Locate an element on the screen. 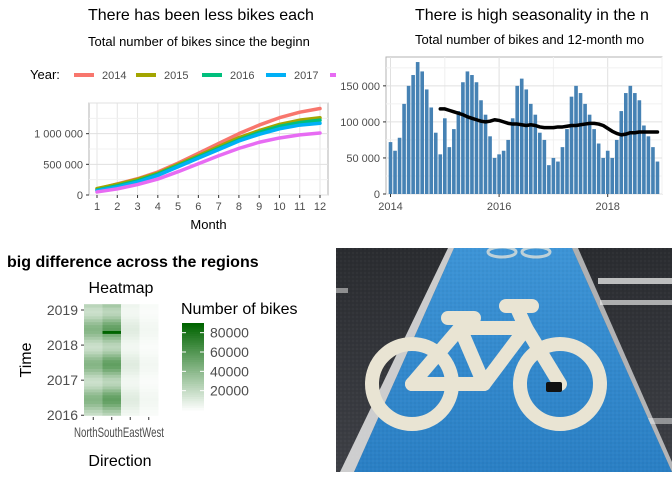 This screenshot has width=672, height=480. legend-tick-label: 40000 is located at coordinates (229, 371).